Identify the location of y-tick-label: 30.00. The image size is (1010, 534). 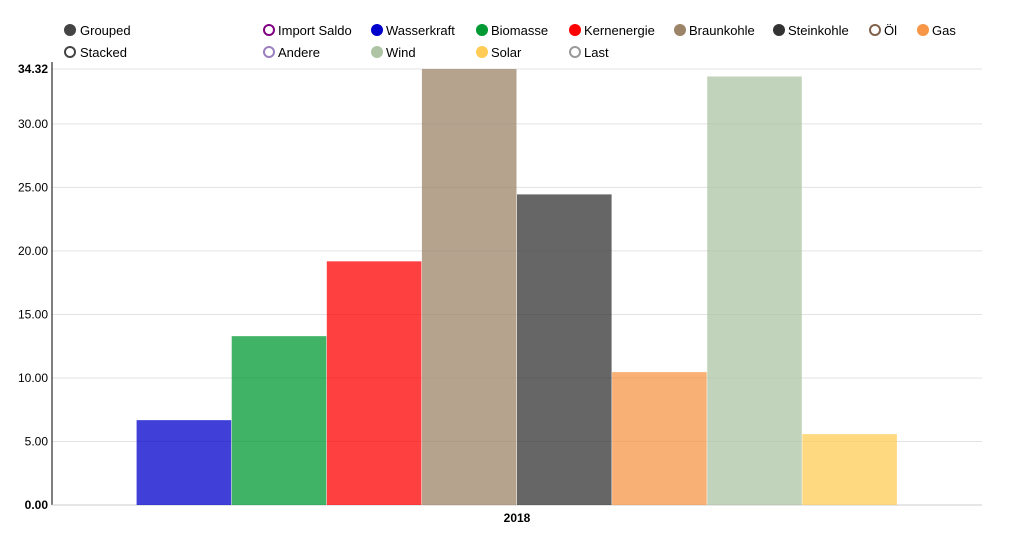
(33, 124).